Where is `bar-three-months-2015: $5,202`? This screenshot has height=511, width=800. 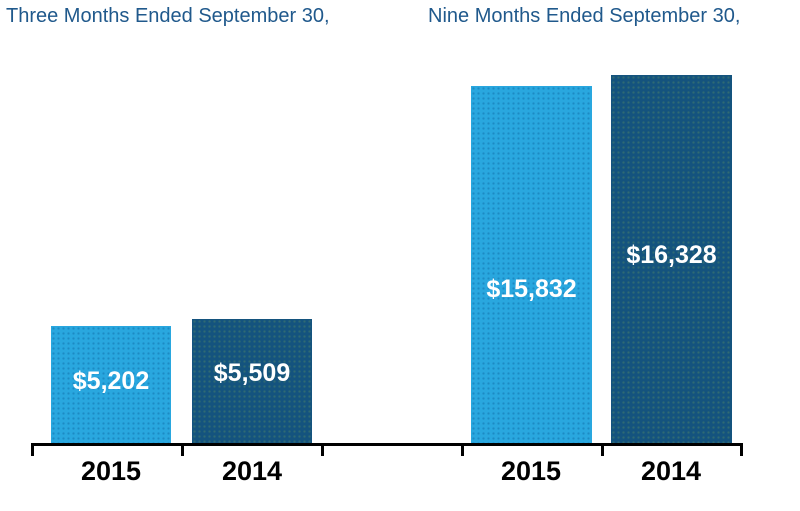 bar-three-months-2015: $5,202 is located at coordinates (111, 384).